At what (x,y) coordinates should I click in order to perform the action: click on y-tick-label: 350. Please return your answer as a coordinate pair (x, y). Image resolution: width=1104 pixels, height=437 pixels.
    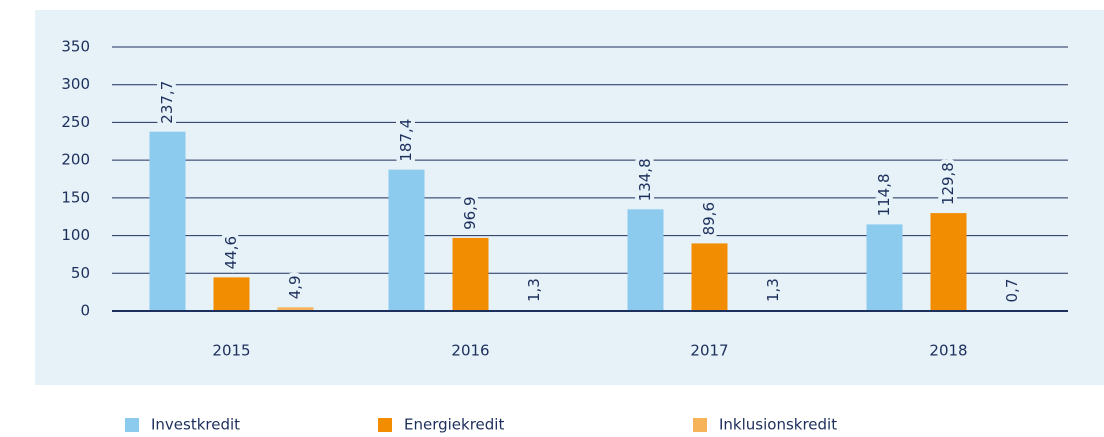
    Looking at the image, I should click on (75, 47).